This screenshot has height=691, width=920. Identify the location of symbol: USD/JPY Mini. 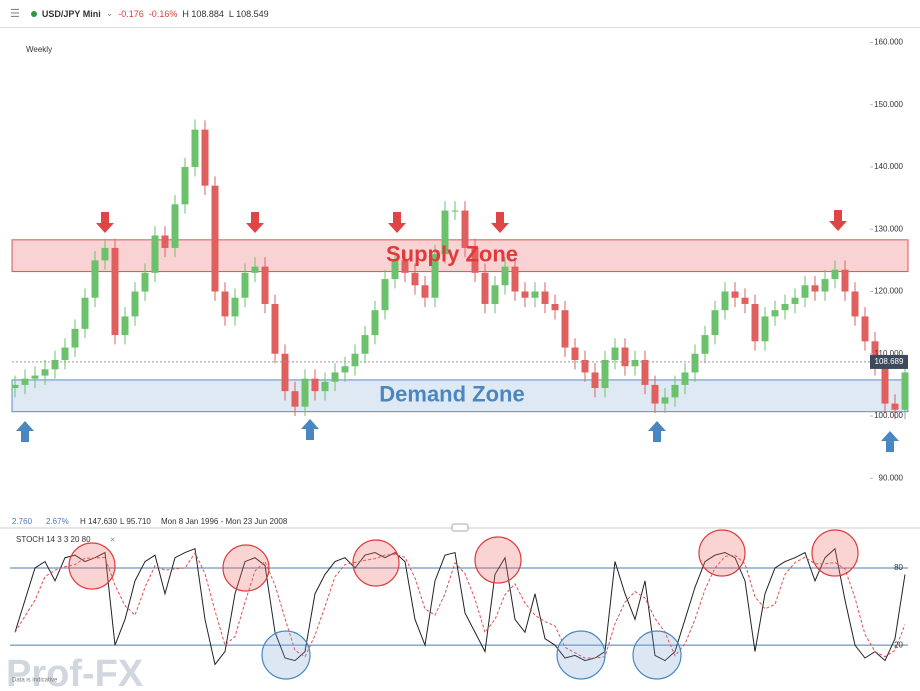
(71, 13).